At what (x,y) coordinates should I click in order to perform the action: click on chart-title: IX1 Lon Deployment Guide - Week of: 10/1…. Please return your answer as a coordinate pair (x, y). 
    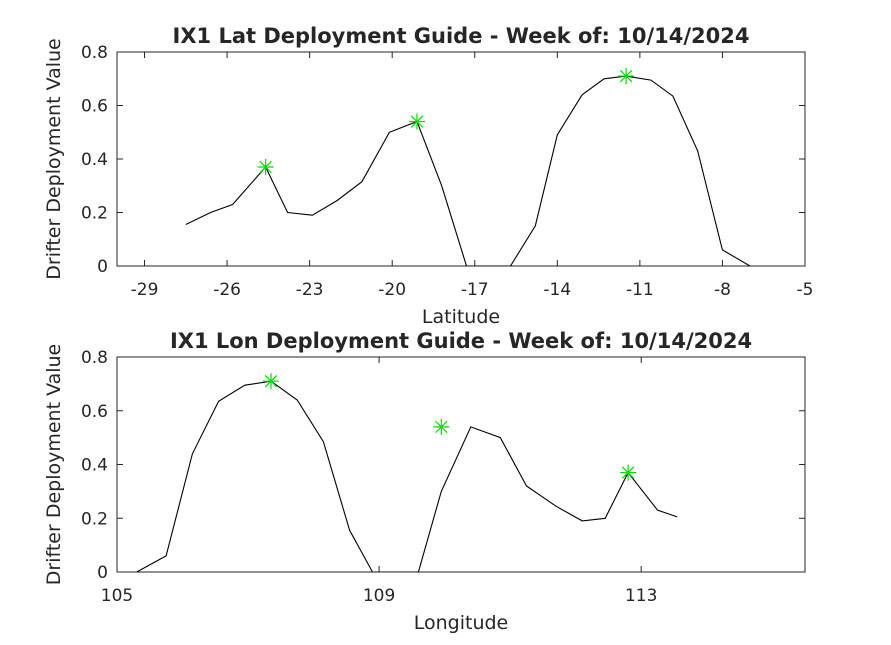
    Looking at the image, I should click on (461, 341).